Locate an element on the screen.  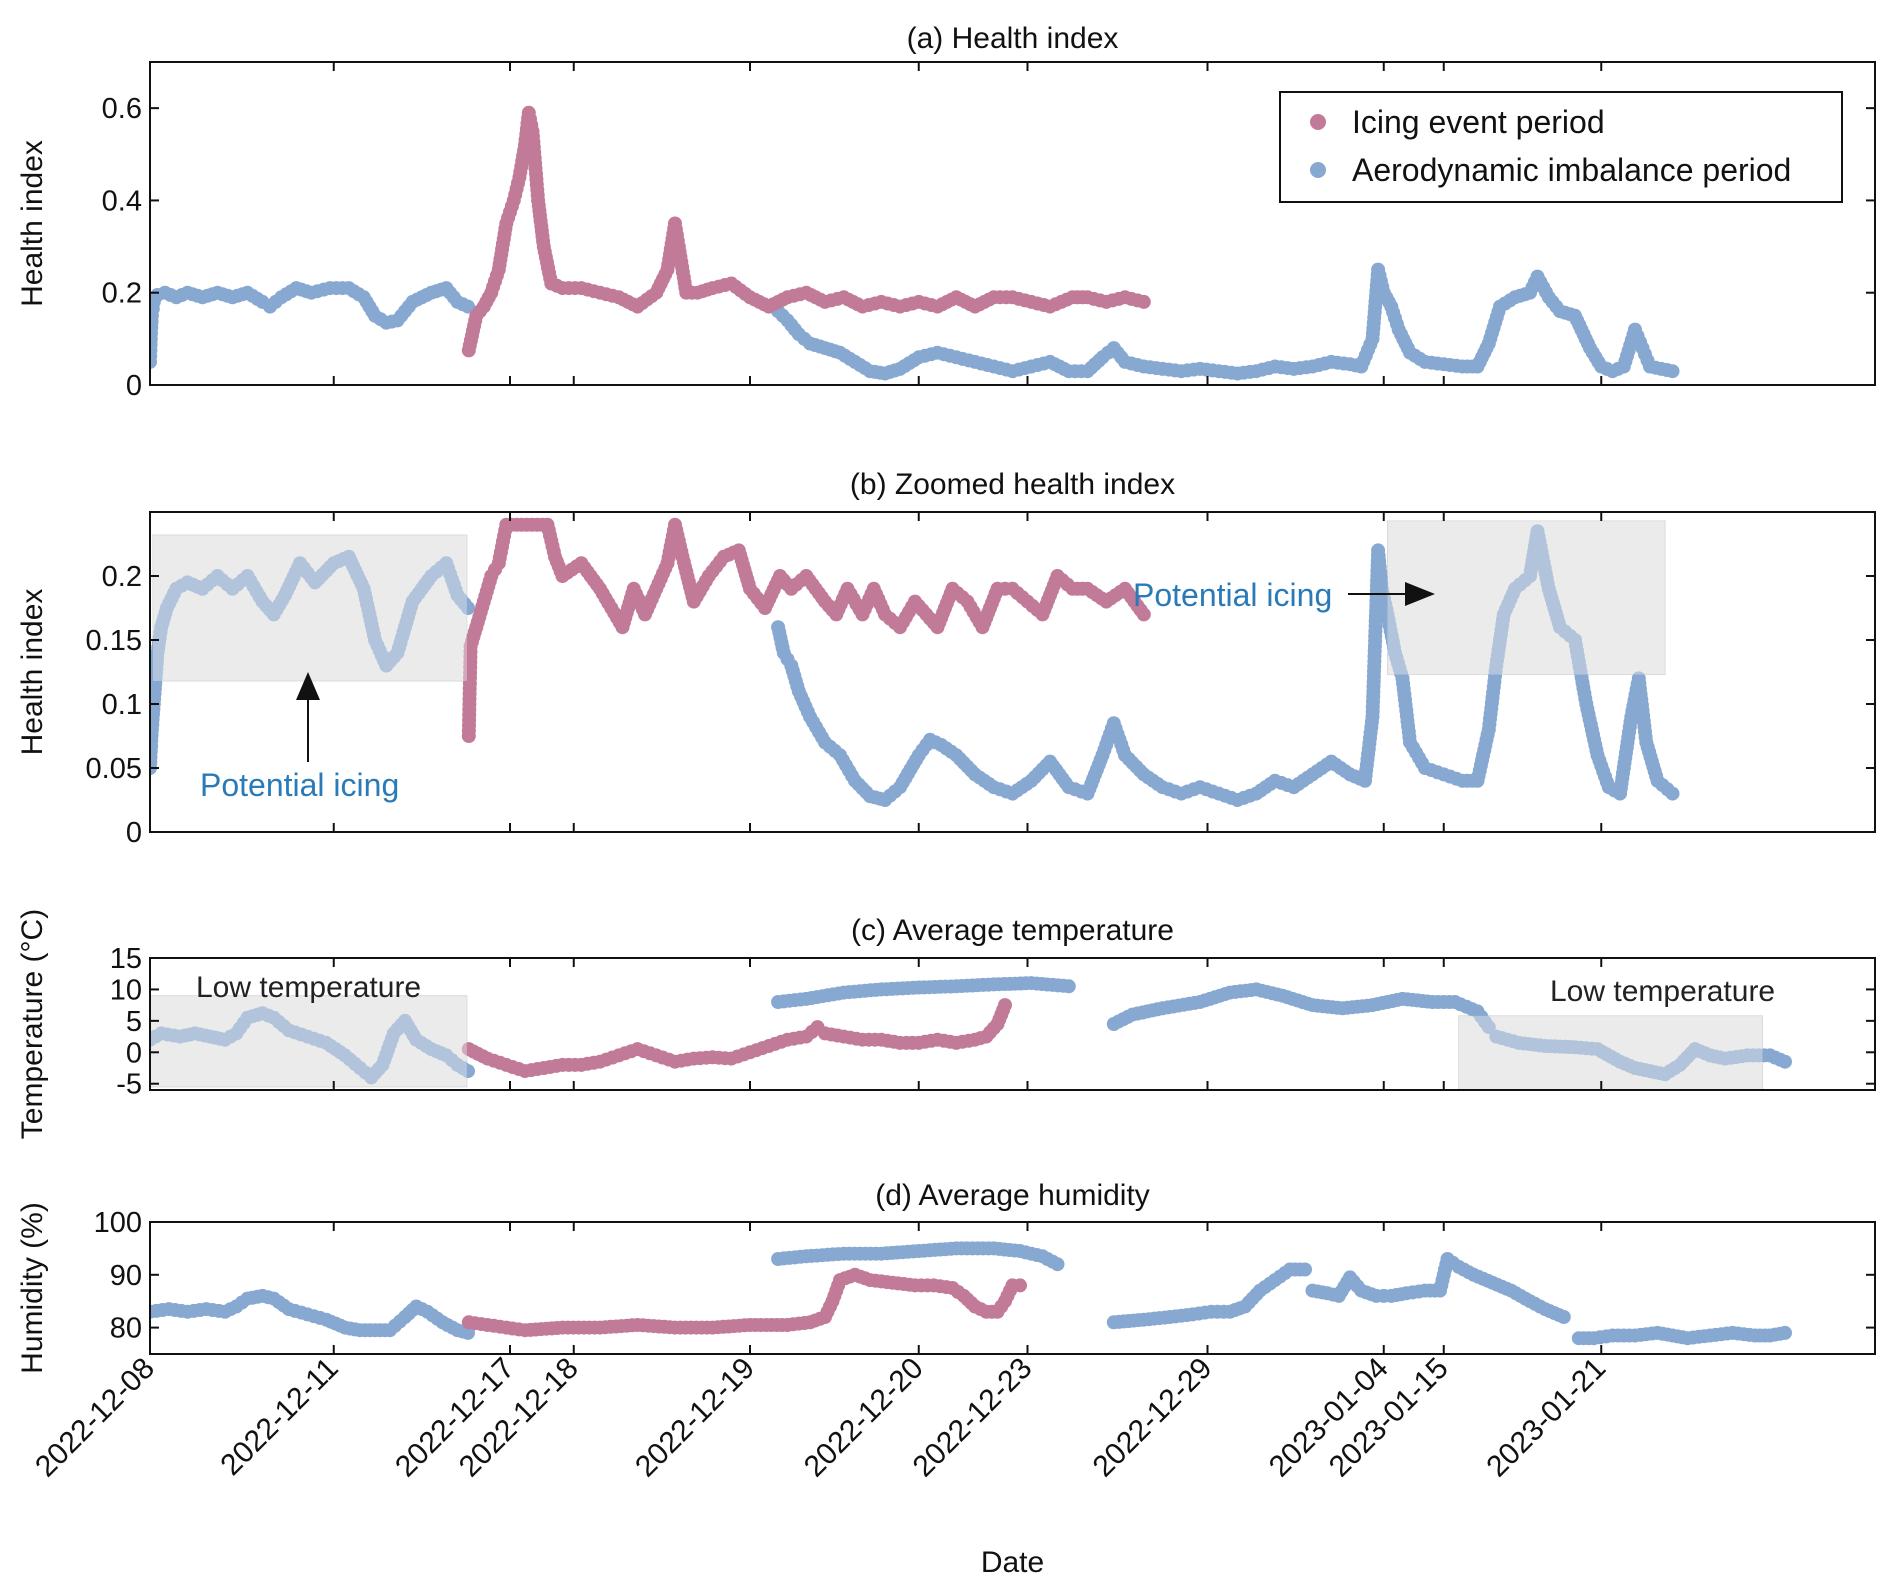
panel-title: (b) Zoomed health index is located at coordinates (1012, 484).